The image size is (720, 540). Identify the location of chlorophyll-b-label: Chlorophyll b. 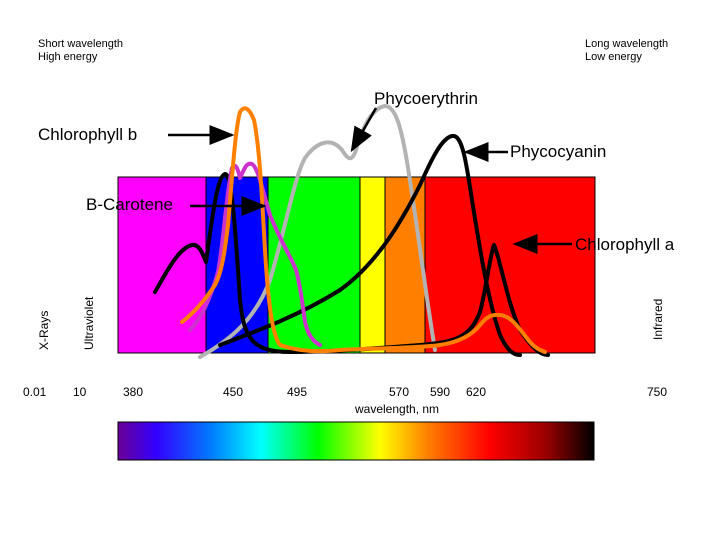
(88, 134).